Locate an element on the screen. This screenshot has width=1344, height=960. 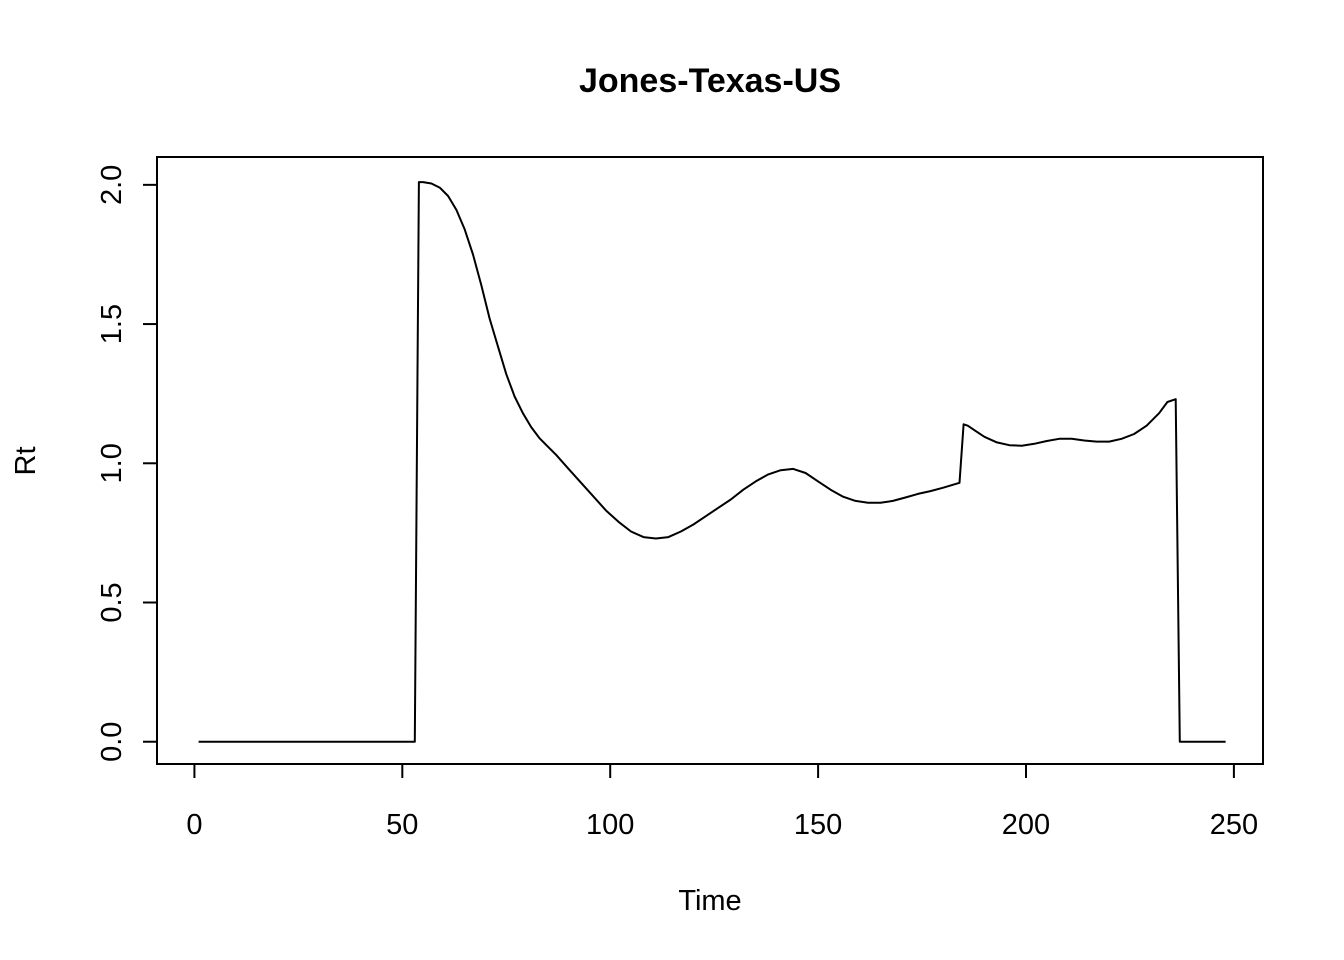
y-tick-label: 0.5 is located at coordinates (112, 602).